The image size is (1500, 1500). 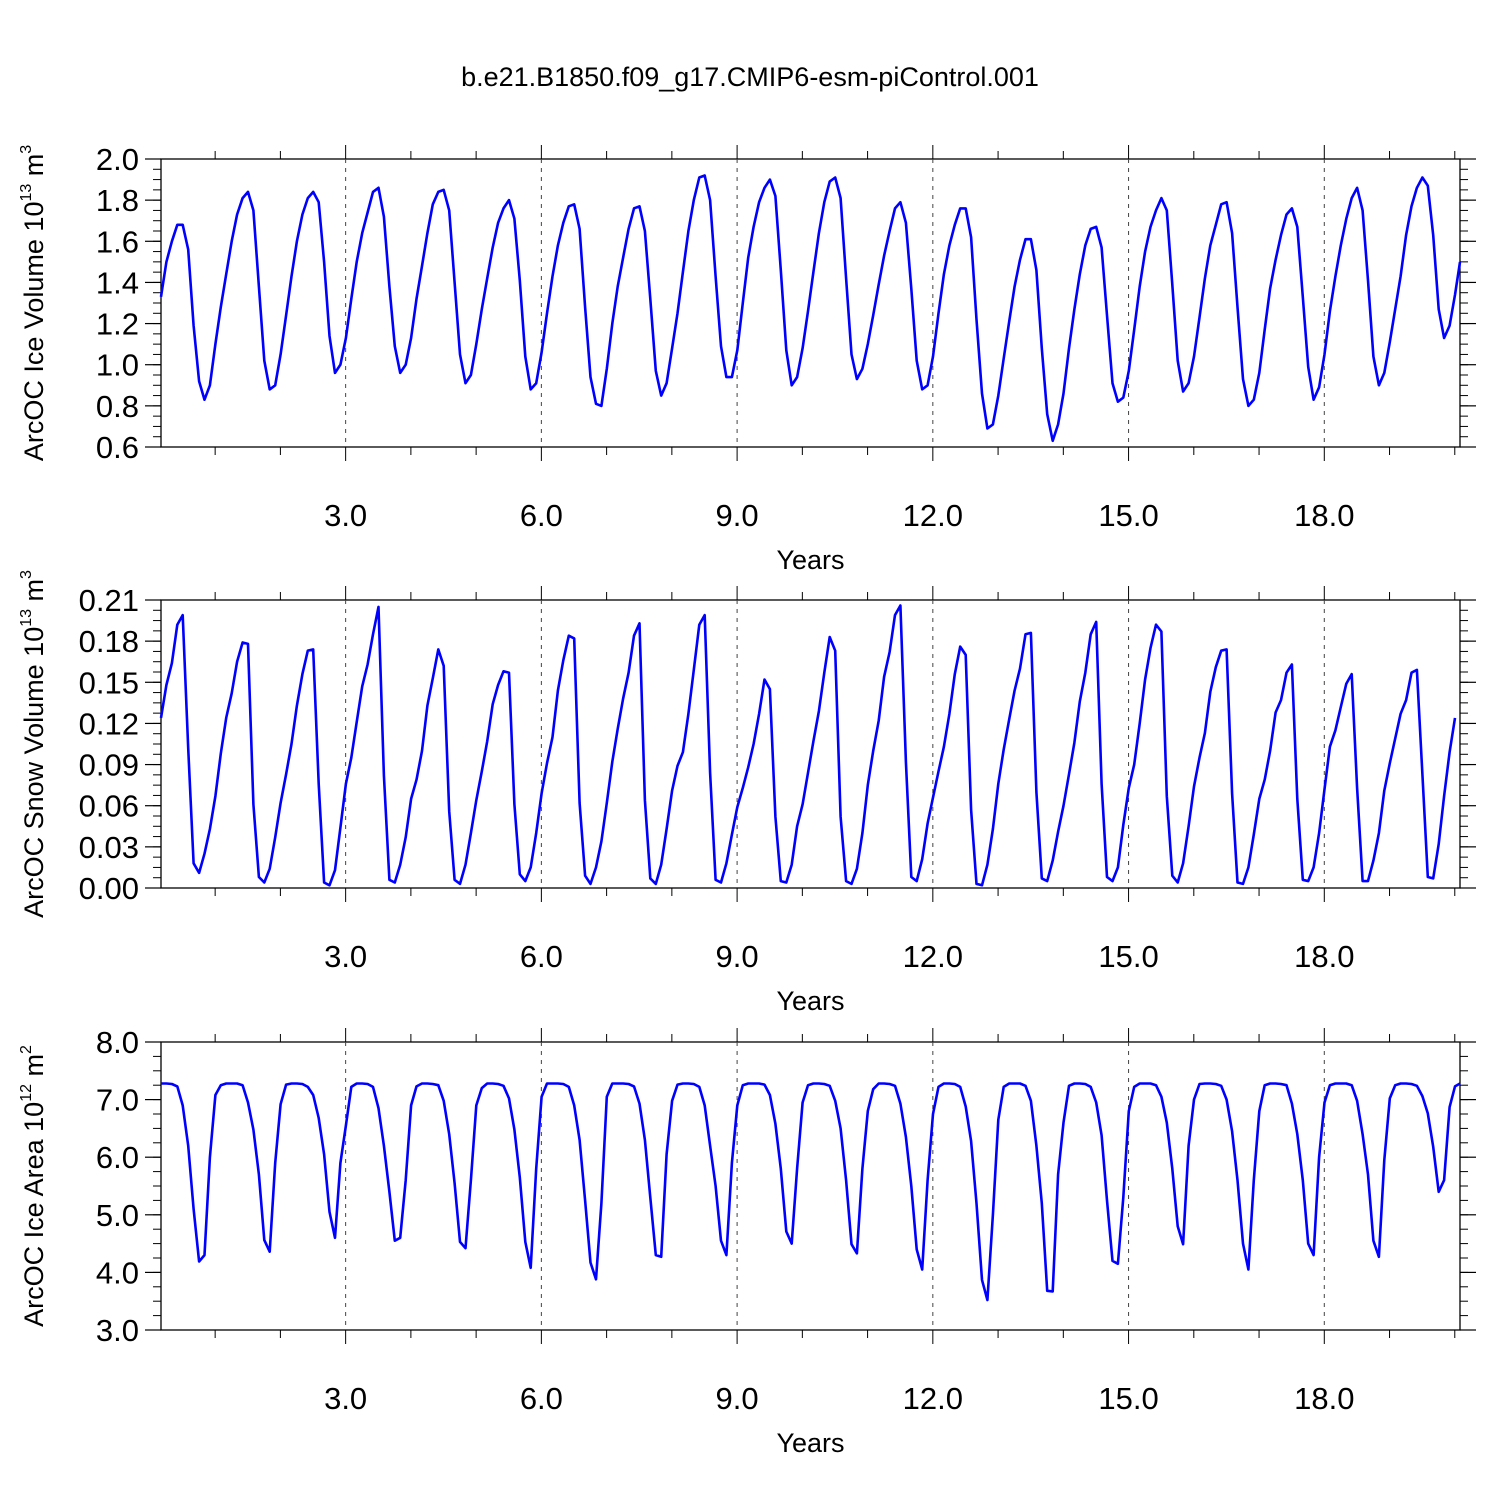 I want to click on y-tick-label: 4.0, so click(x=117, y=1272).